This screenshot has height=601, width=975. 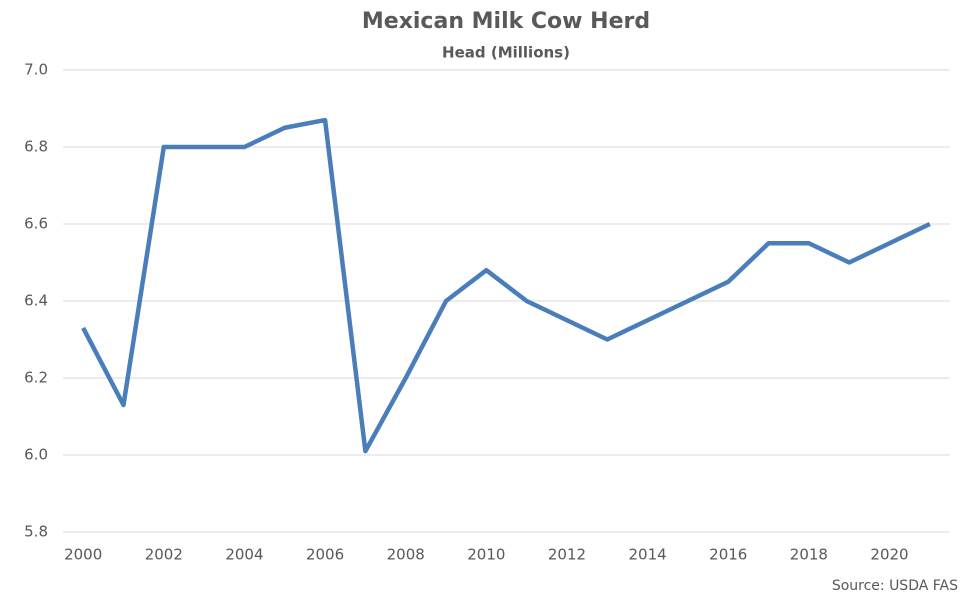 What do you see at coordinates (36, 147) in the screenshot?
I see `y-tick-label: 6.8` at bounding box center [36, 147].